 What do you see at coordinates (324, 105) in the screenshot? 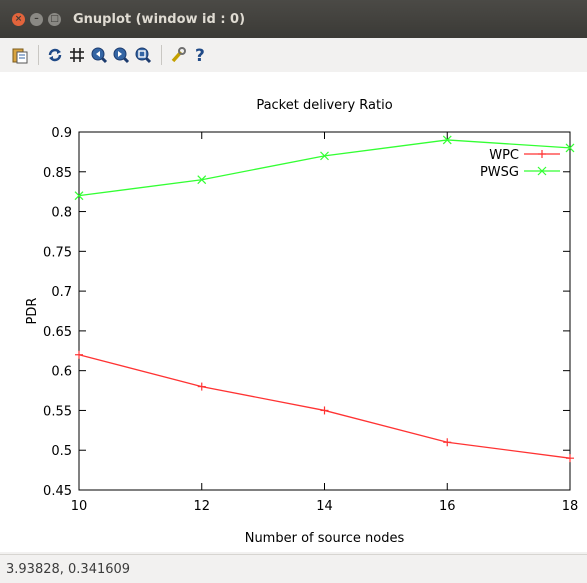
I see `chart-title: Packet delivery Ratio` at bounding box center [324, 105].